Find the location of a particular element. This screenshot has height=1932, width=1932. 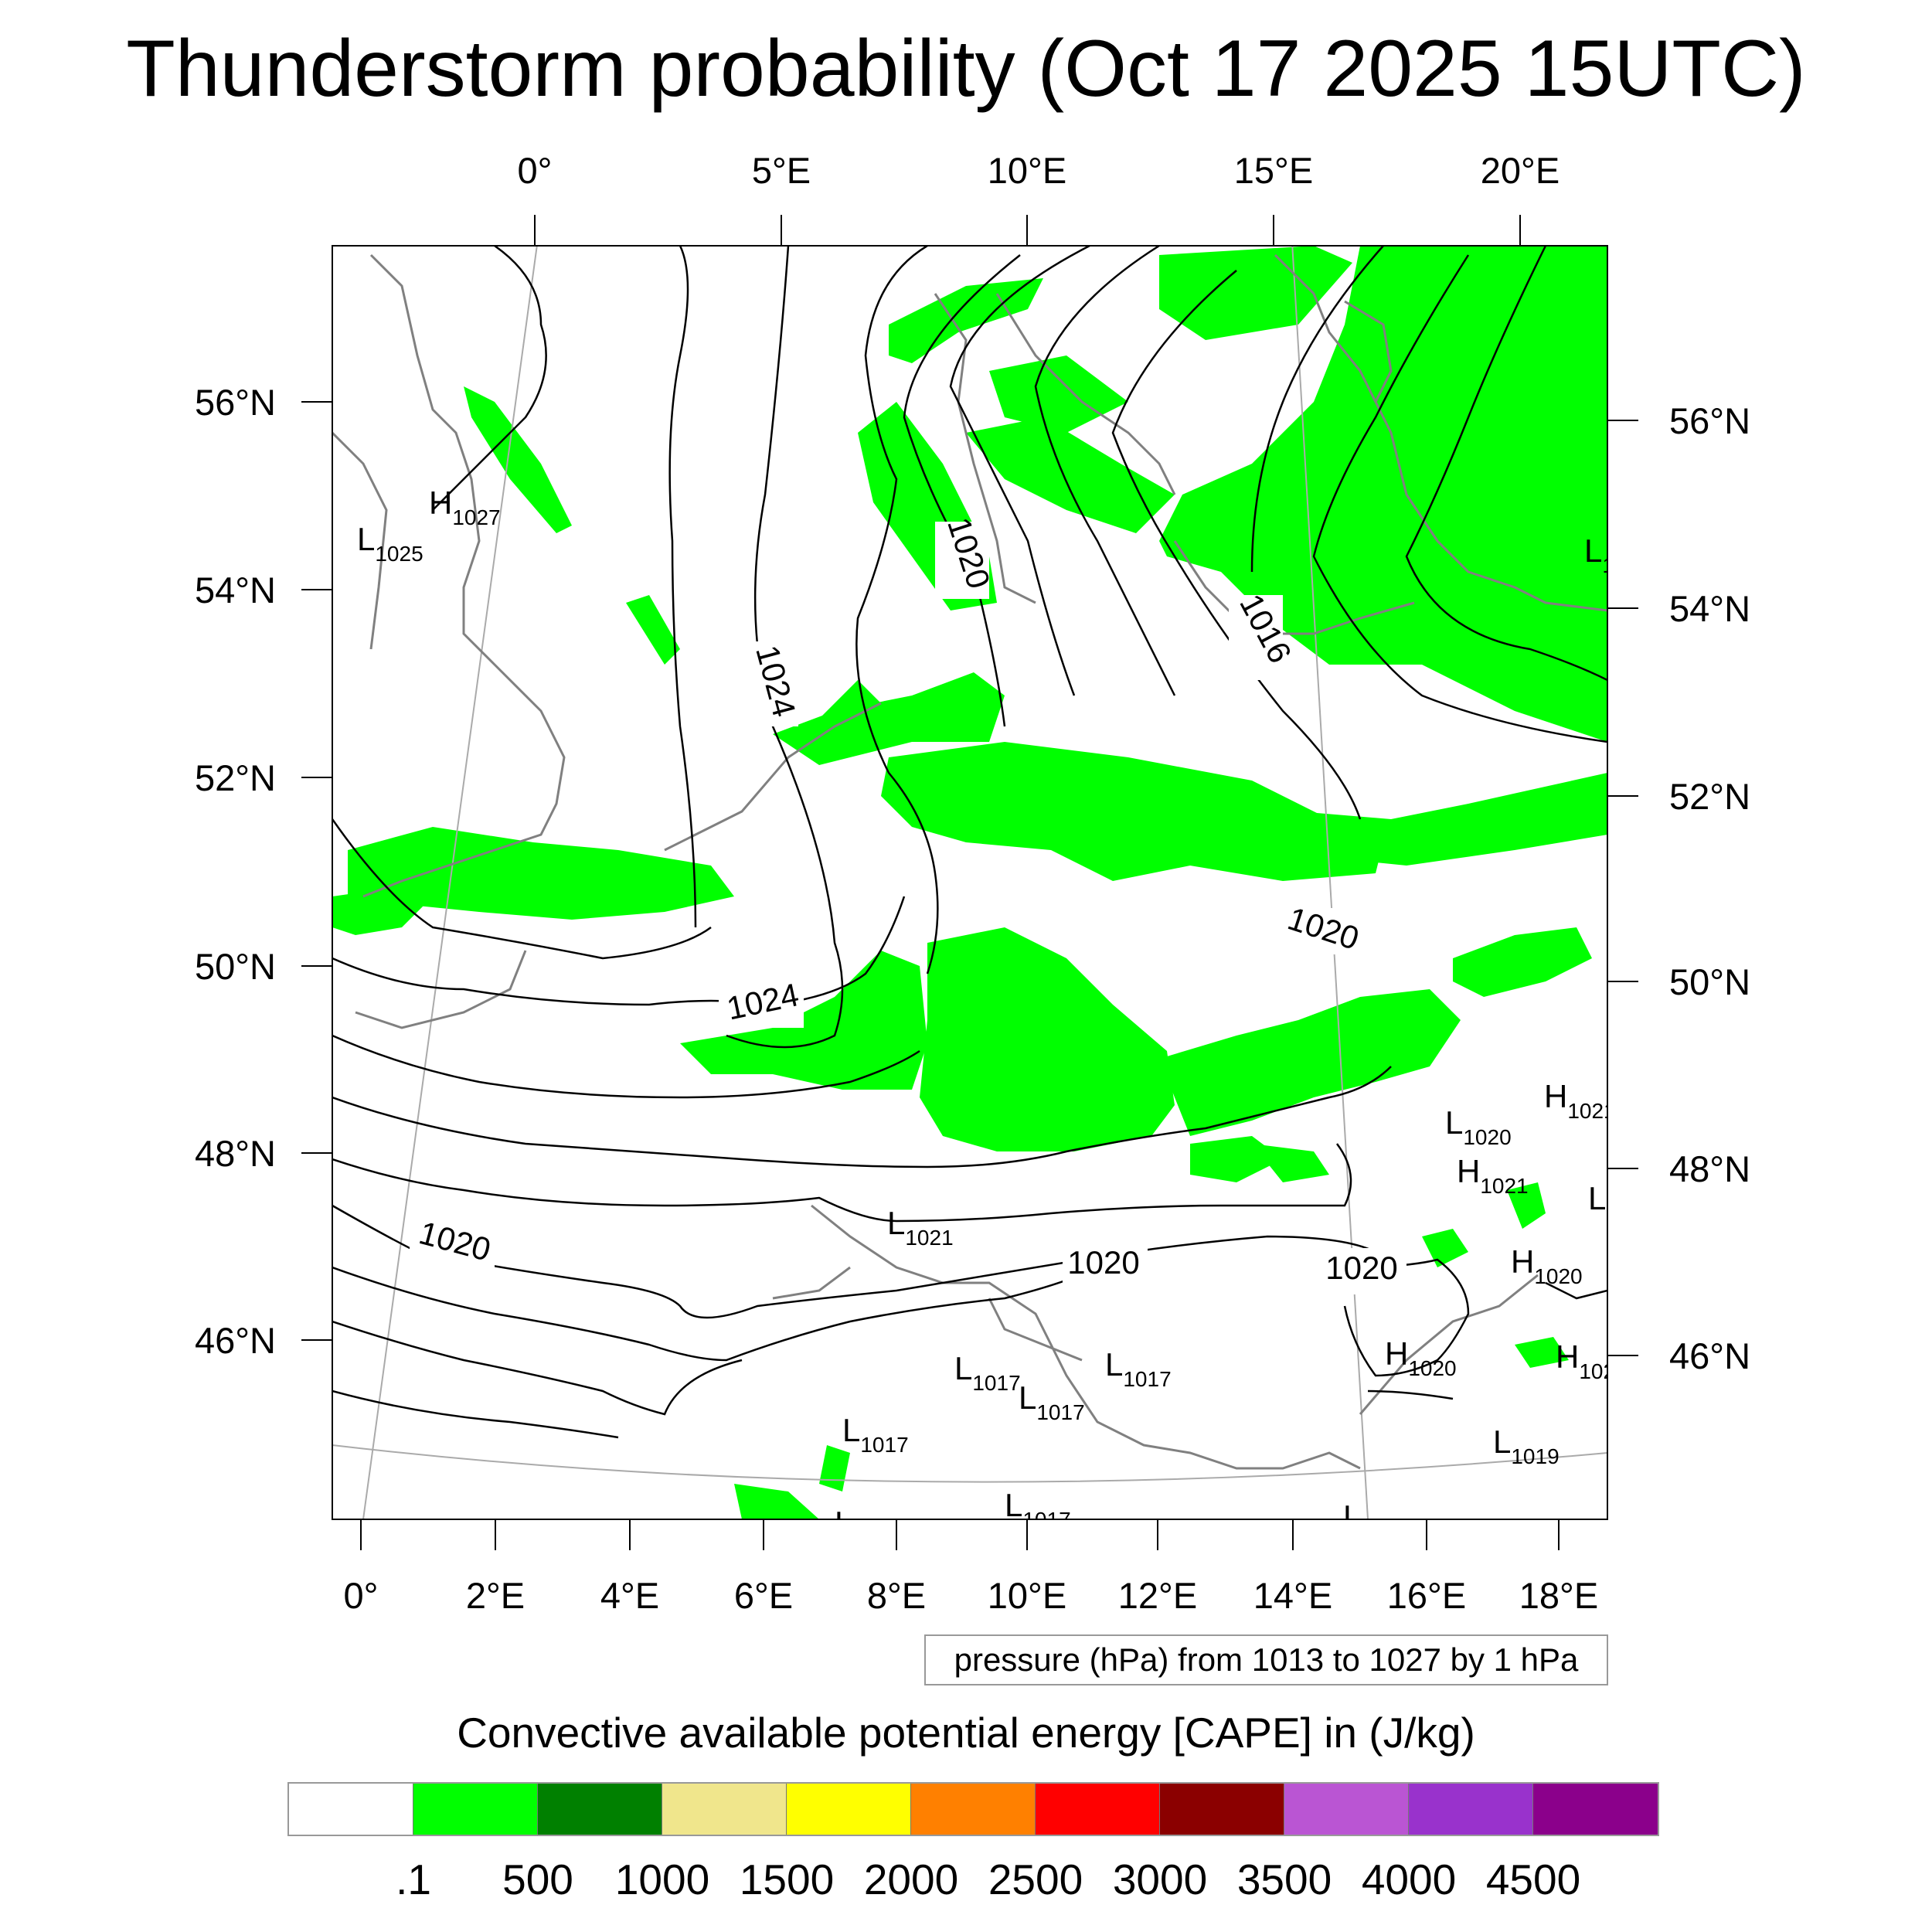

top-lon-label: 20°E is located at coordinates (1520, 170).